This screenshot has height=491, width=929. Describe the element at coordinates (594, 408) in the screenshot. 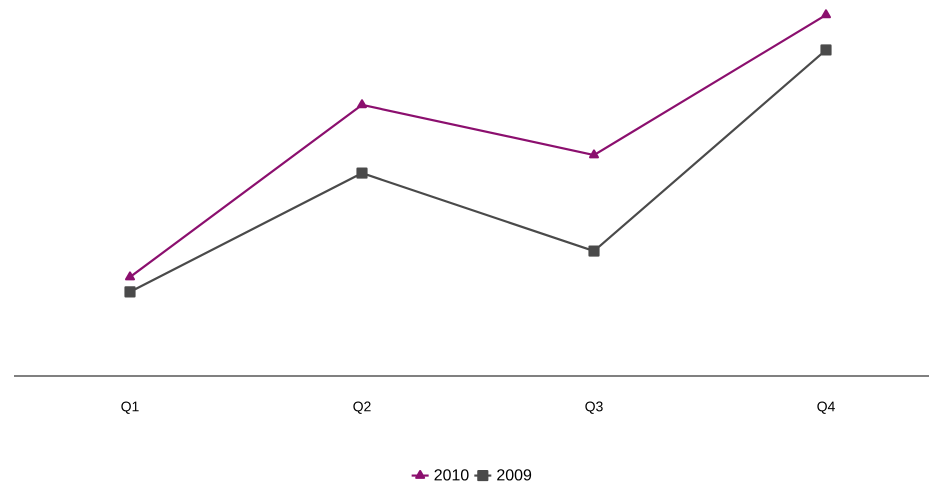

I see `x-tick-label: Q3` at that location.